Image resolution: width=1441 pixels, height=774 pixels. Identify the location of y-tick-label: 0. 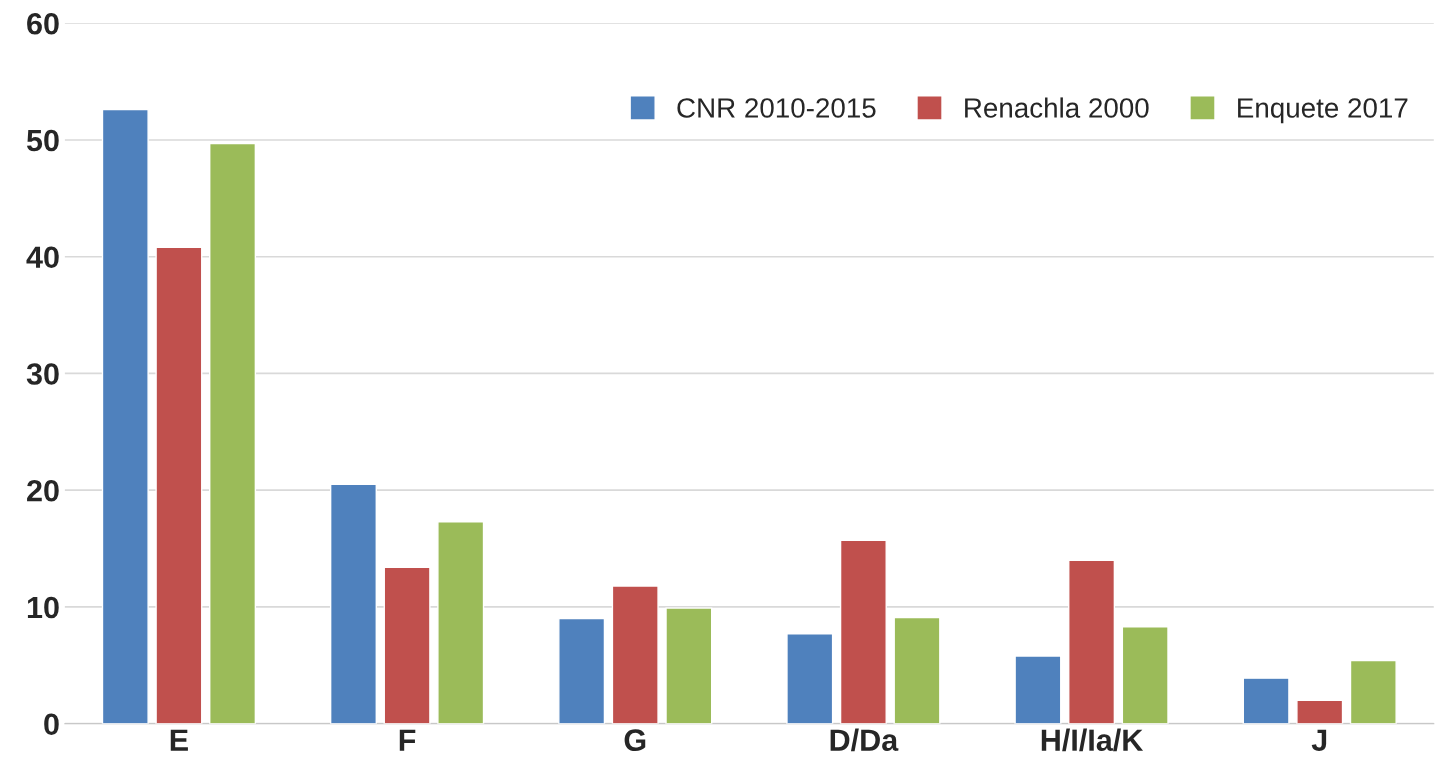
(51, 724).